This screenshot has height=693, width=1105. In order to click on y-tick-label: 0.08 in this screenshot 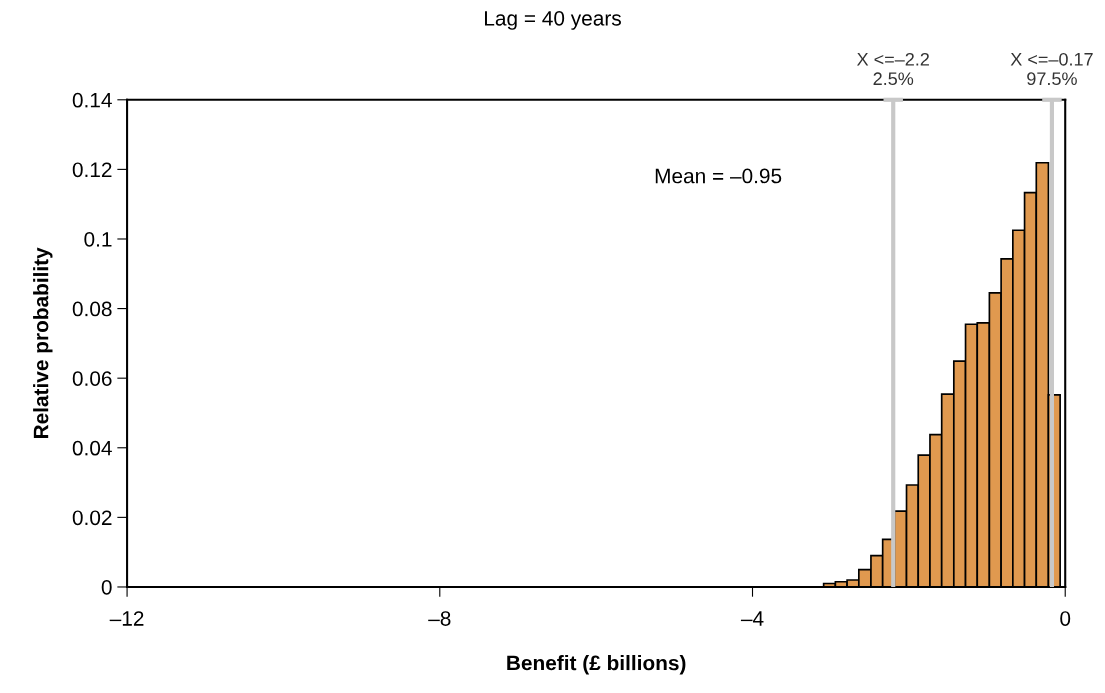, I will do `click(92, 309)`.